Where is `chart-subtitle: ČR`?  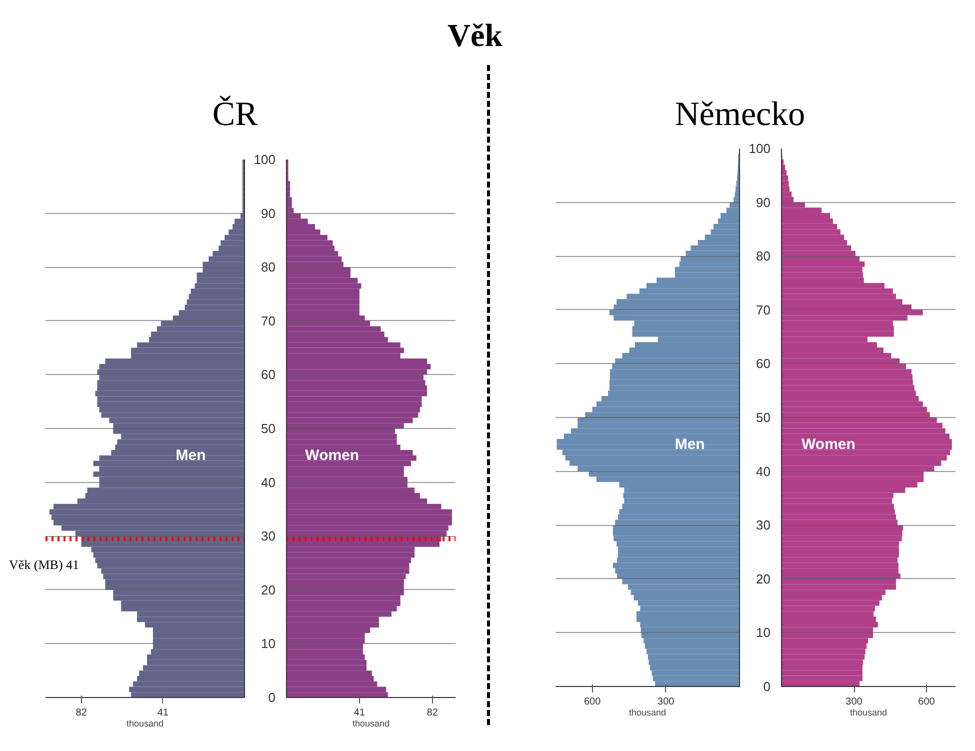
chart-subtitle: ČR is located at coordinates (235, 114).